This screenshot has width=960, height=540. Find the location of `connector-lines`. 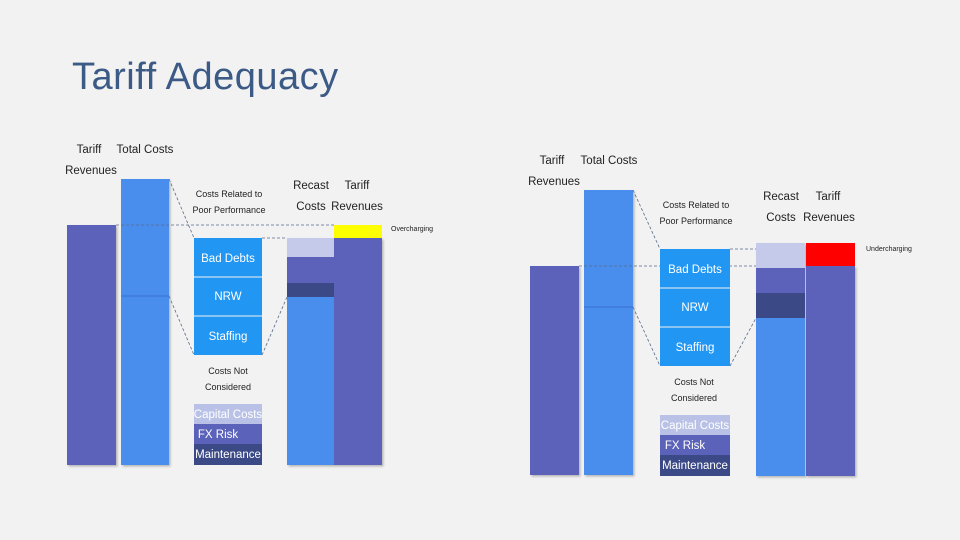

connector-lines is located at coordinates (225, 267).